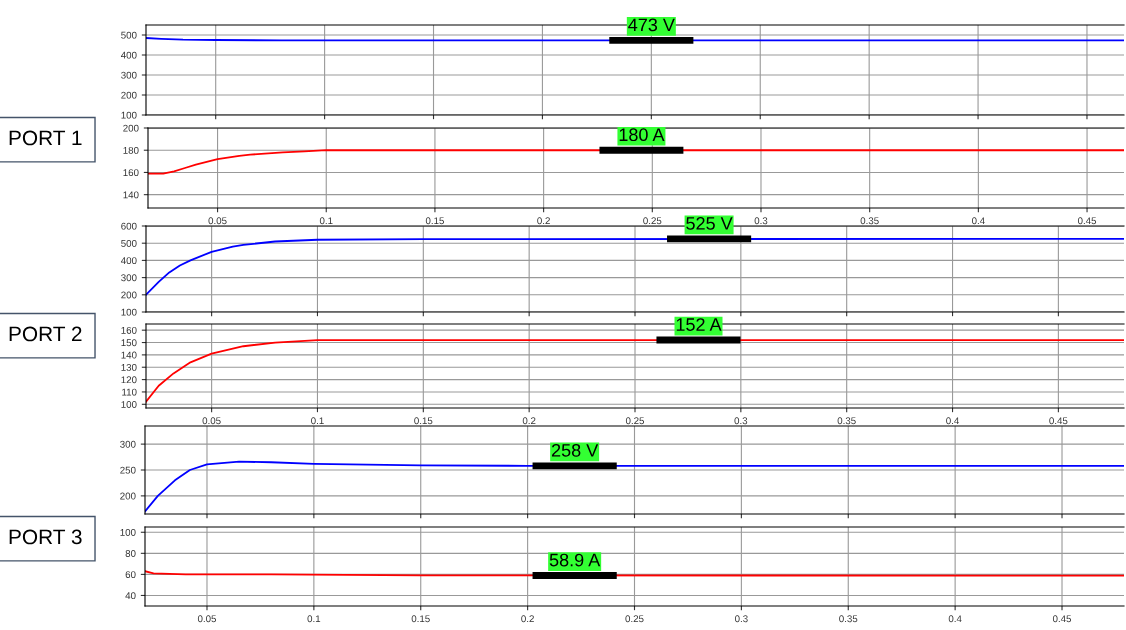  What do you see at coordinates (129, 392) in the screenshot?
I see `y-tick-label: 110` at bounding box center [129, 392].